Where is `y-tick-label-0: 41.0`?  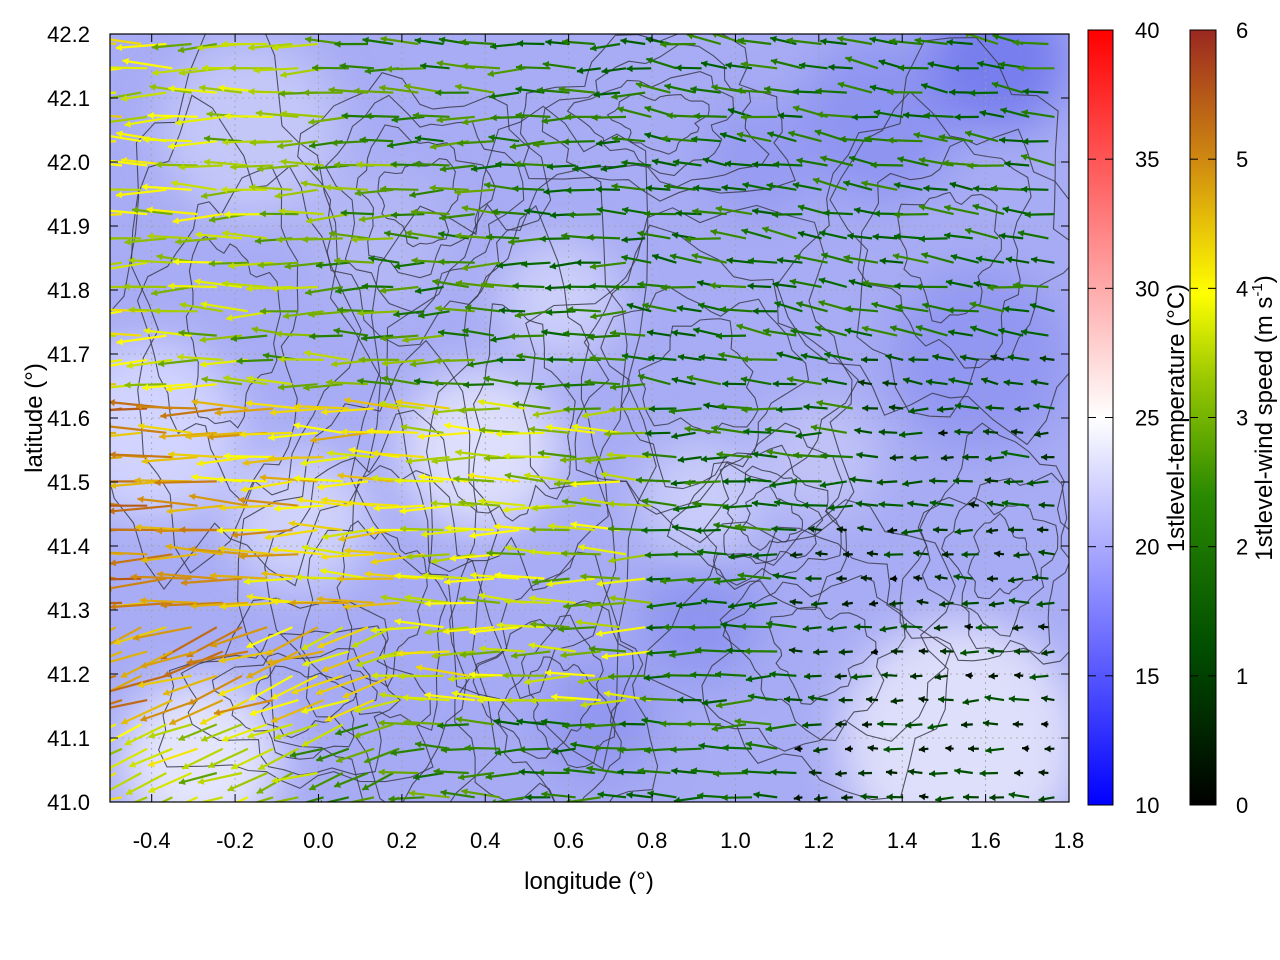
y-tick-label-0: 41.0 is located at coordinates (68, 802).